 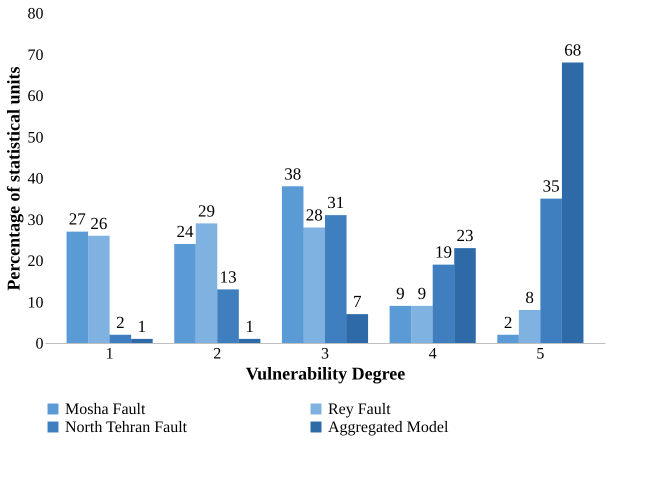 I want to click on data-label: 8, so click(x=529, y=297).